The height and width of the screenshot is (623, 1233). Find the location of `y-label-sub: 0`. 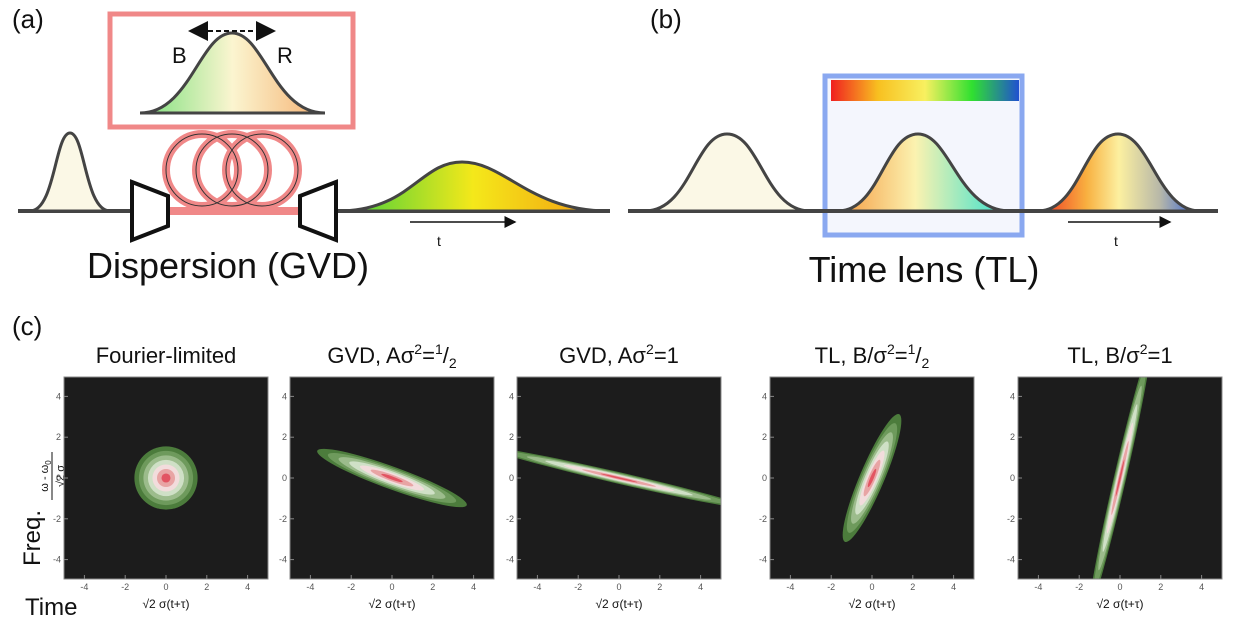

y-label-sub: 0 is located at coordinates (48, 462).